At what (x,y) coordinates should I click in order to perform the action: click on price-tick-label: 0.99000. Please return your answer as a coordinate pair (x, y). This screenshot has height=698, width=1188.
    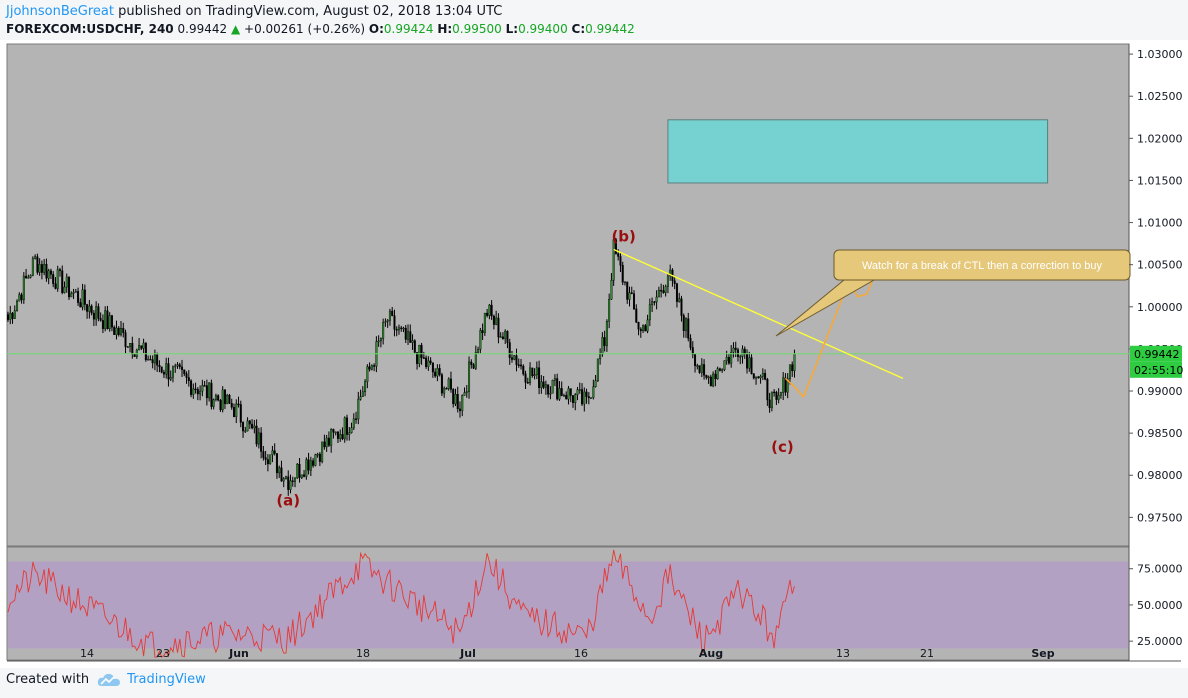
    Looking at the image, I should click on (1160, 391).